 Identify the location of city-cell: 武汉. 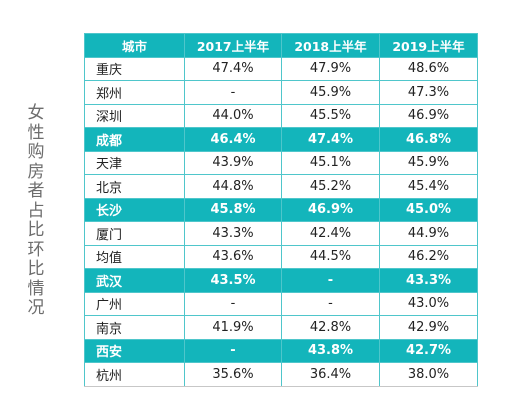
(134, 280).